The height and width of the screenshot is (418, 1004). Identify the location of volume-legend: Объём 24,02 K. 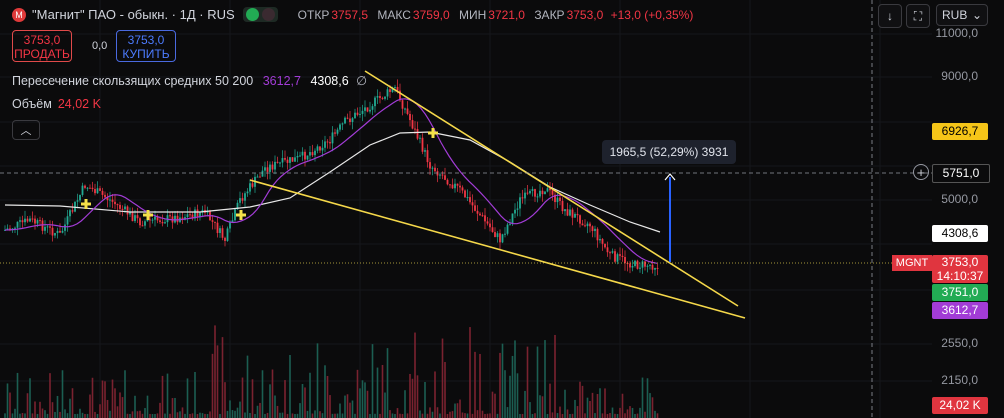
(56, 104).